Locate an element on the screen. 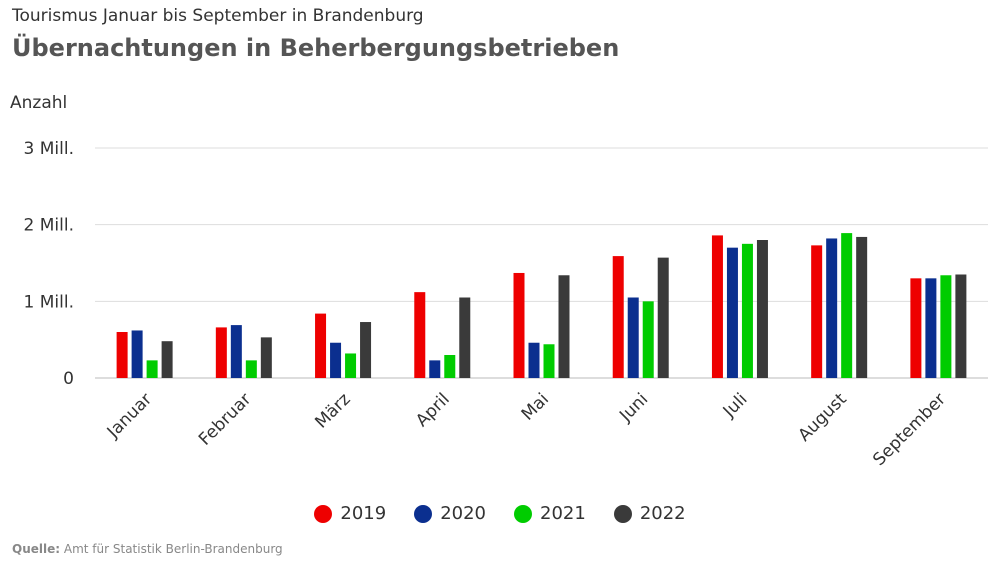 The width and height of the screenshot is (1000, 561). legend-label: 2020 is located at coordinates (463, 513).